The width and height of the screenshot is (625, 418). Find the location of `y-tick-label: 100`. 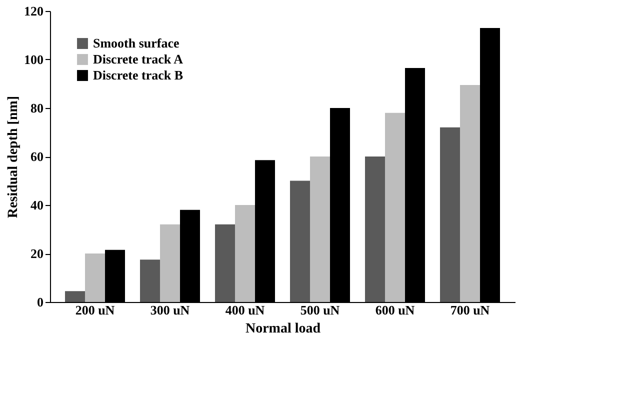

y-tick-label: 100 is located at coordinates (34, 59).